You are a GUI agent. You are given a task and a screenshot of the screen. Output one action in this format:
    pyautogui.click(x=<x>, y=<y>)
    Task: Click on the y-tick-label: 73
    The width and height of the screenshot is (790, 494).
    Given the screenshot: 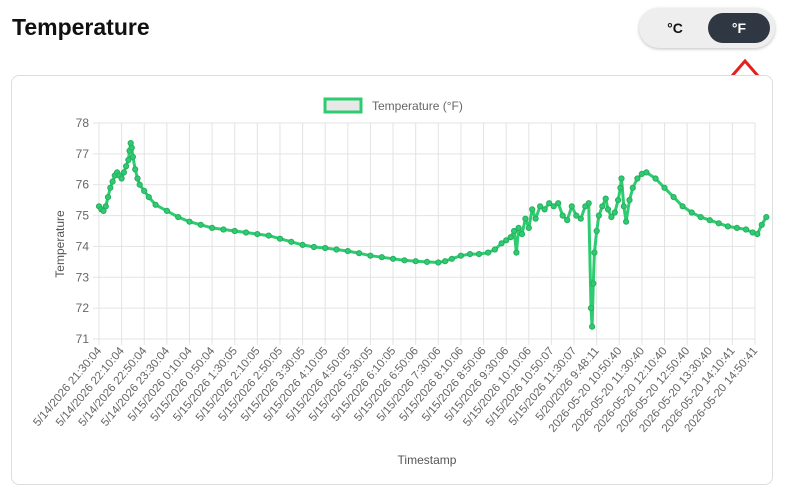 What is the action you would take?
    pyautogui.click(x=83, y=277)
    